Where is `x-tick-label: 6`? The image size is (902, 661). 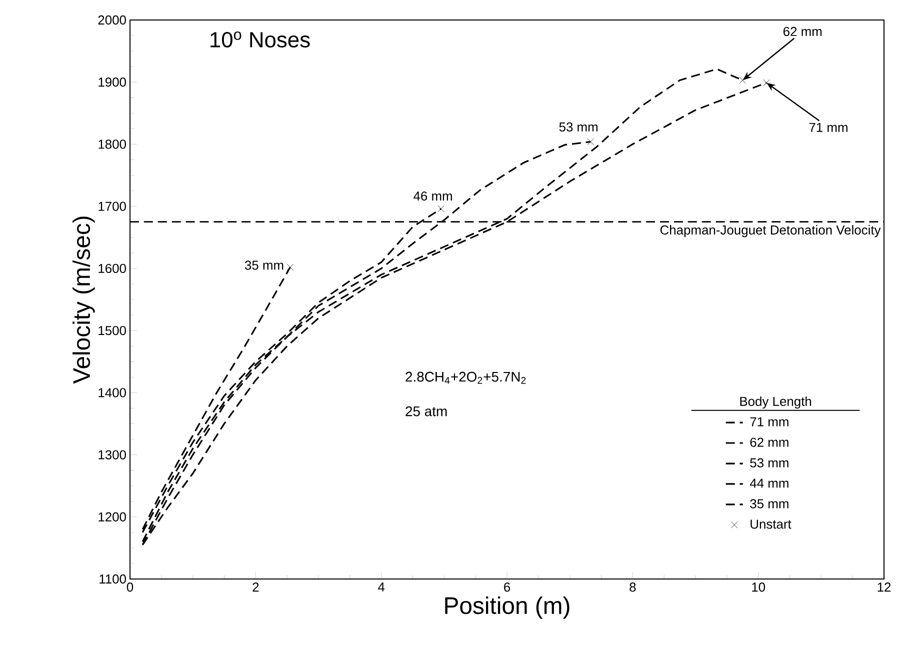 x-tick-label: 6 is located at coordinates (507, 587).